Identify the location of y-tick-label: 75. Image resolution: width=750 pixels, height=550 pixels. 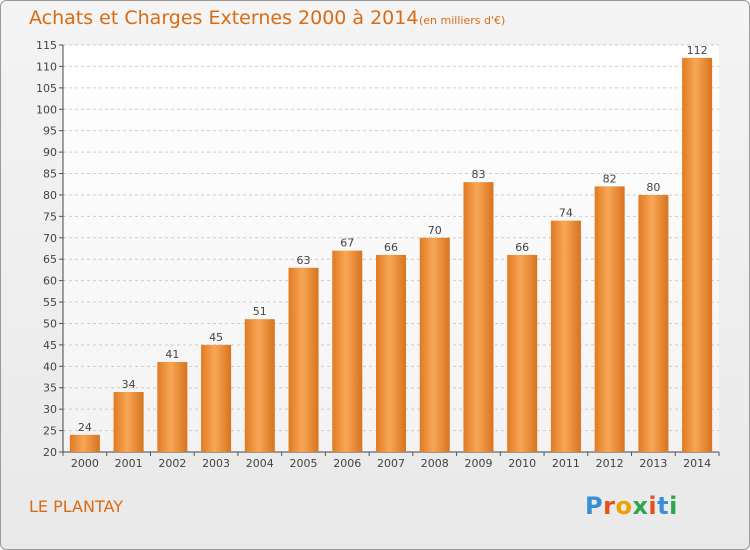
(50, 216).